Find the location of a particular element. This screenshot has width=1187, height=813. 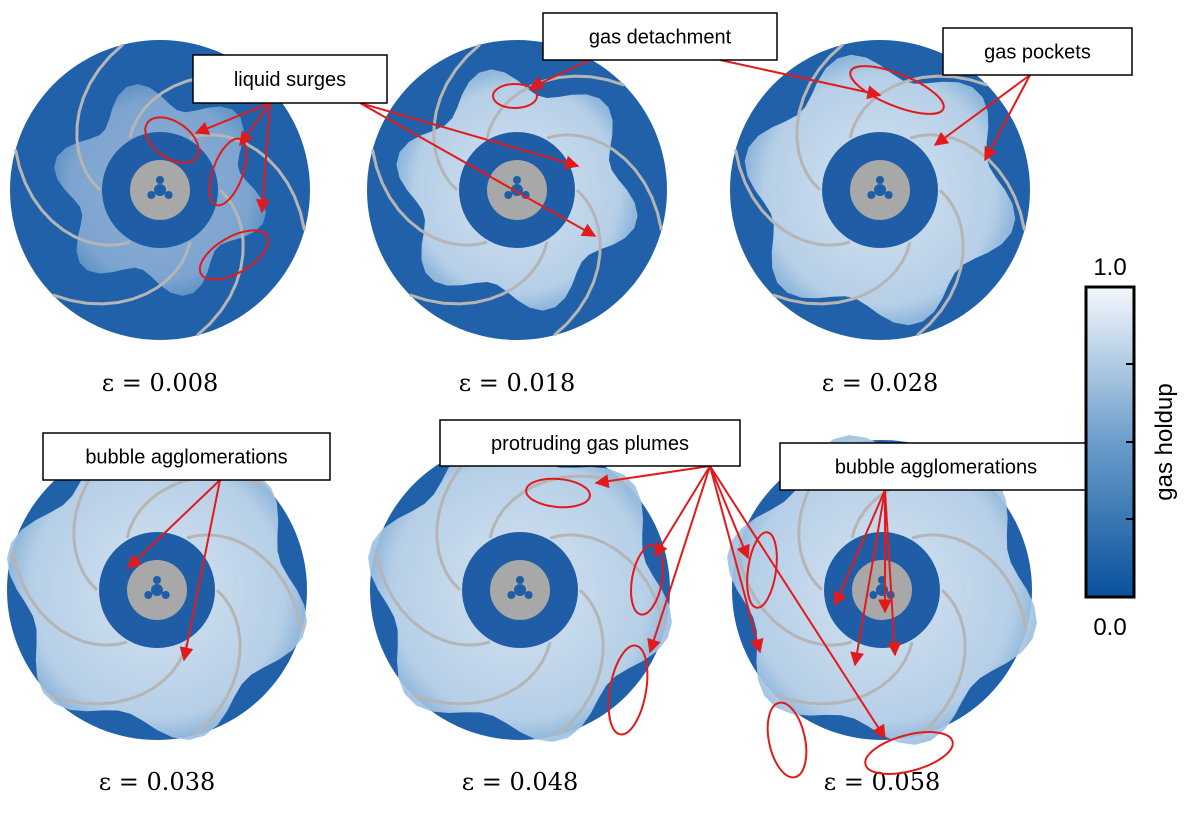

caption: ε = 0.028 is located at coordinates (880, 383).